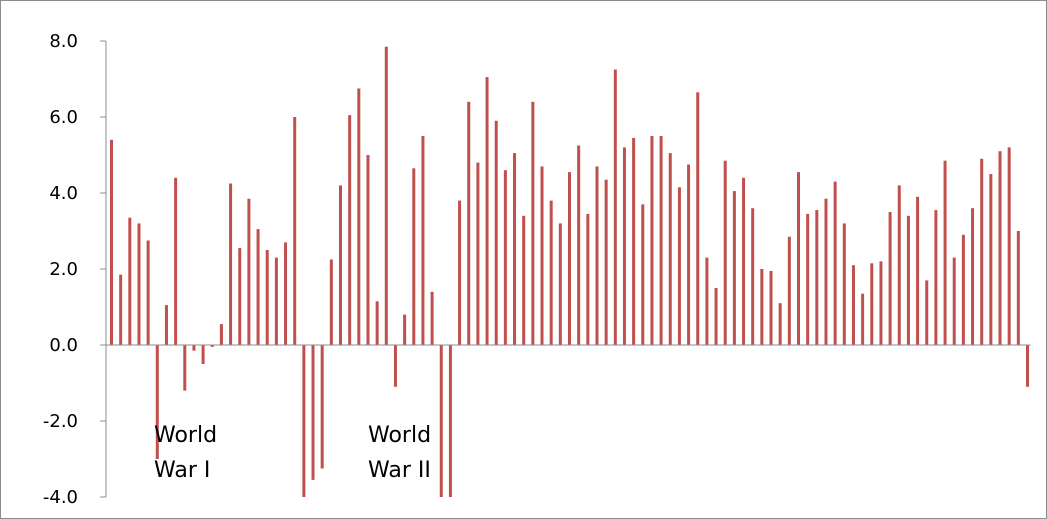 This screenshot has height=519, width=1047. Describe the element at coordinates (399, 435) in the screenshot. I see `annotation-world-war-ii-line1: World` at that location.